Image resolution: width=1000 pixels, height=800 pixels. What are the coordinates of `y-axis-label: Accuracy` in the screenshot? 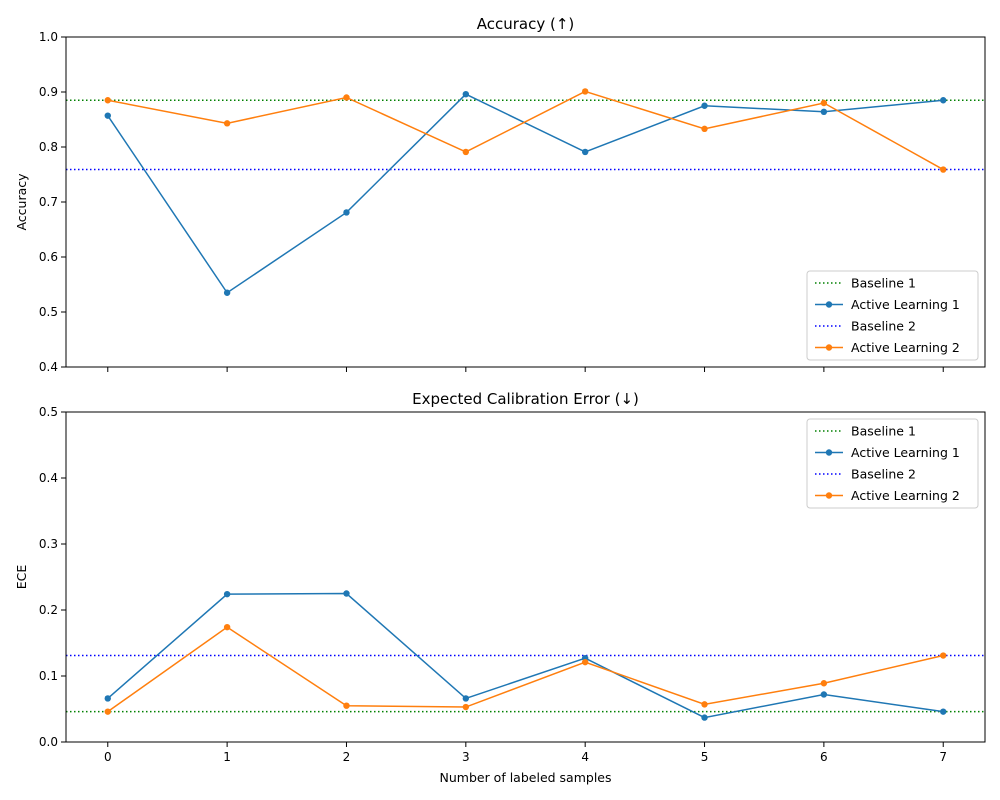 It's located at (21, 202).